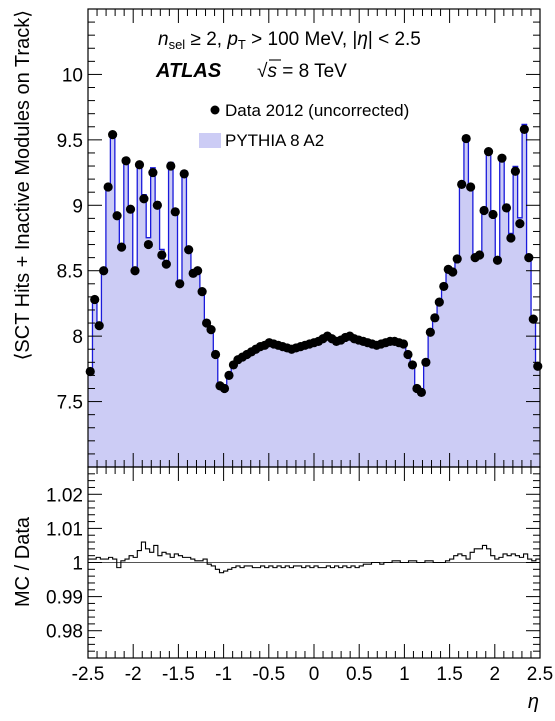 This screenshot has height=721, width=555. Describe the element at coordinates (77, 337) in the screenshot. I see `y-tick-label: 8` at that location.